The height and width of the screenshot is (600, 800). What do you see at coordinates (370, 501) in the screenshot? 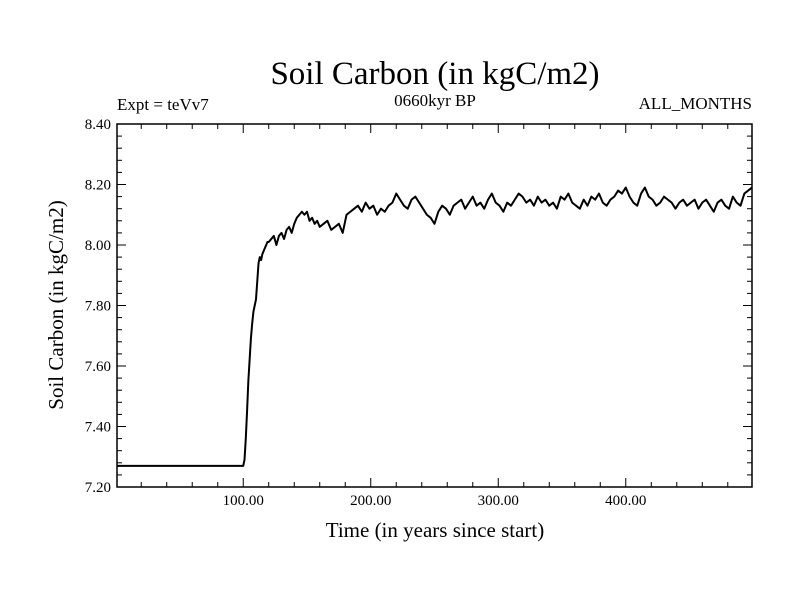
I see `x-tick-label: 200.00` at bounding box center [370, 501].